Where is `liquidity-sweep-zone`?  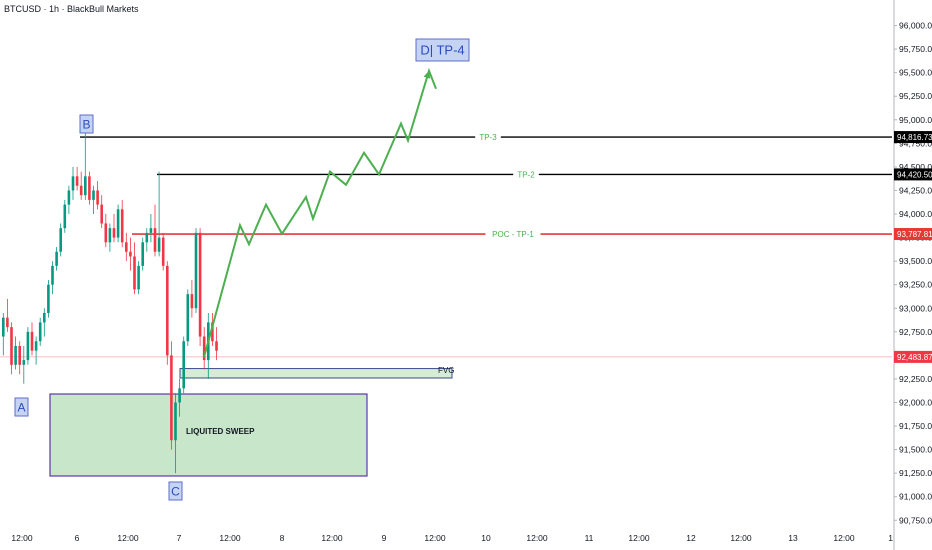 liquidity-sweep-zone is located at coordinates (208, 435).